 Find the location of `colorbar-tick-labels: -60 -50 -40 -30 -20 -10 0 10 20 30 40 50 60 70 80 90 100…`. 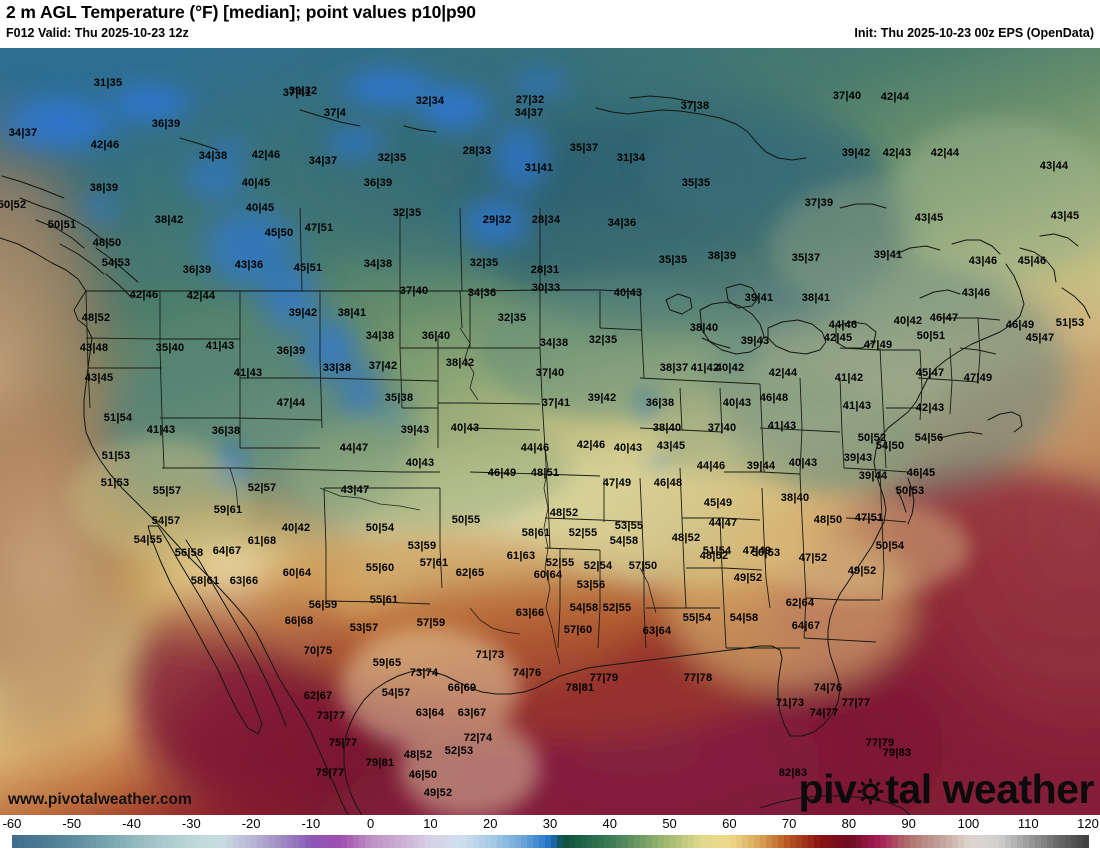

colorbar-tick-labels: -60 -50 -40 -30 -20 -10 0 10 20 30 40 50 60 70 80 90 100… is located at coordinates (550, 824).